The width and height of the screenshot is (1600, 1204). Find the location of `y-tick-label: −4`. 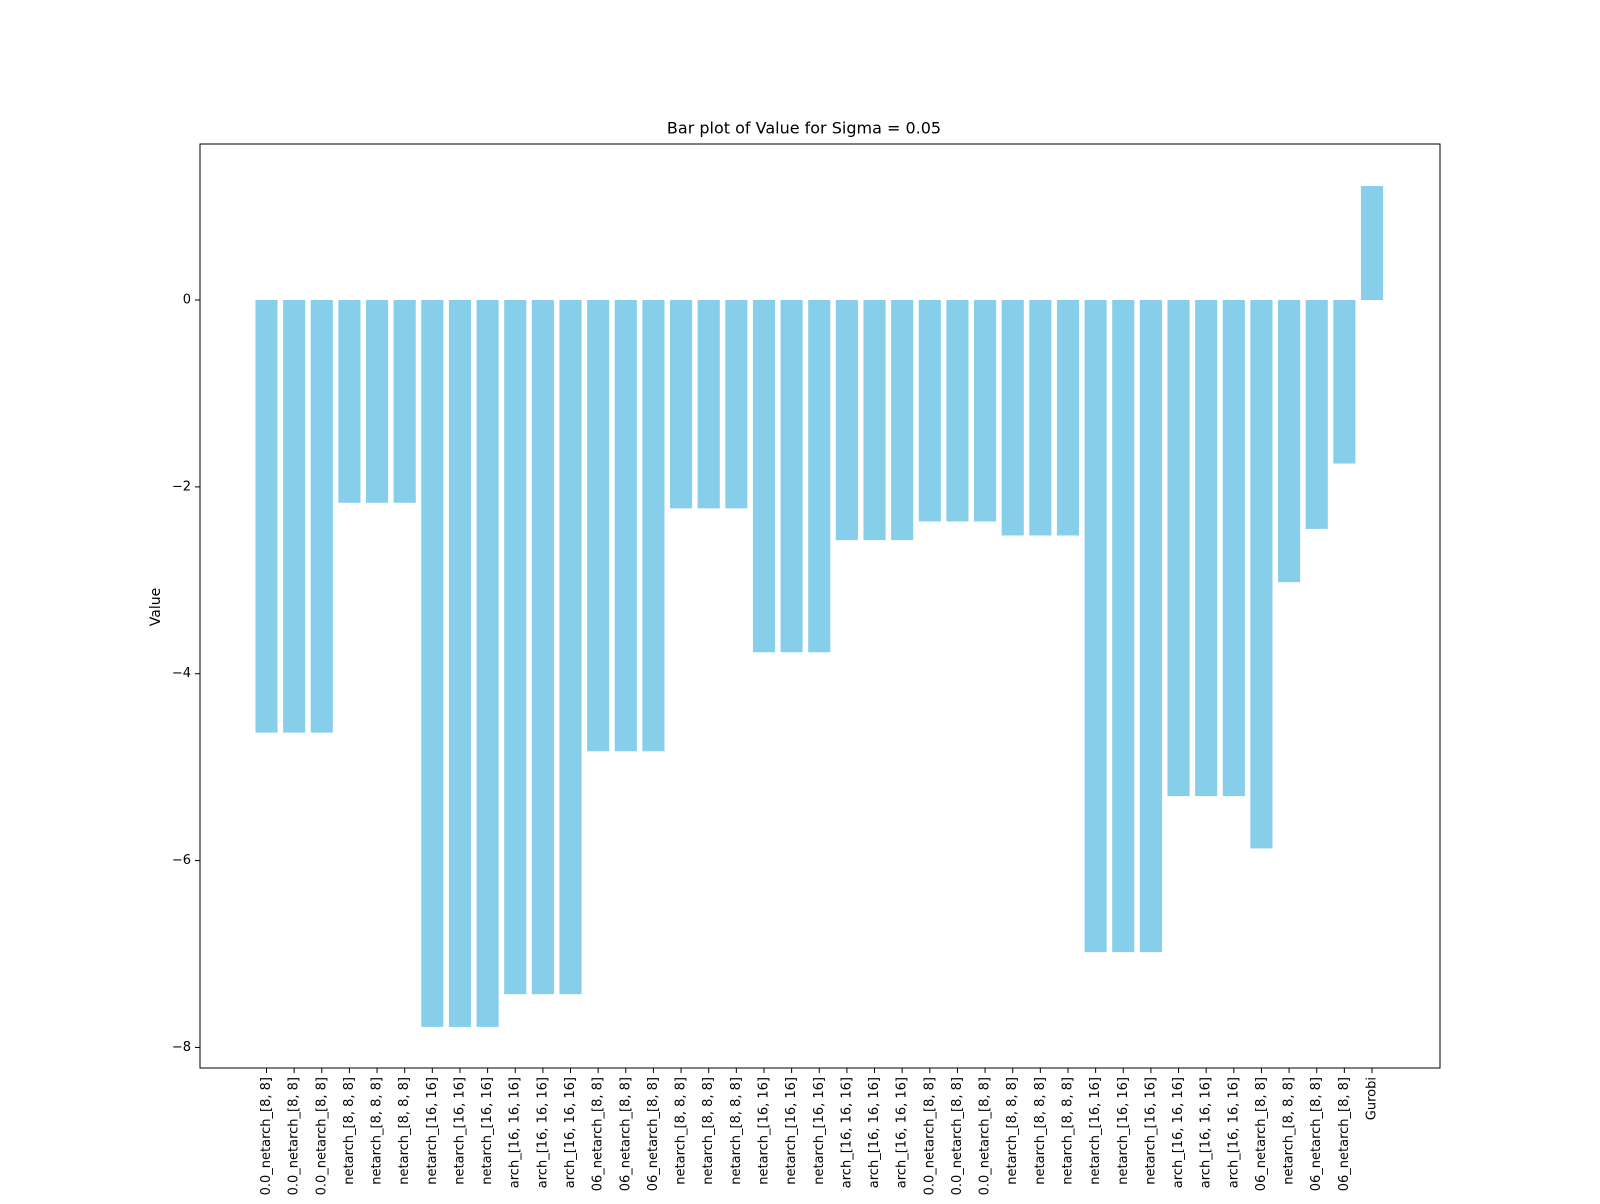

y-tick-label: −4 is located at coordinates (181, 673).